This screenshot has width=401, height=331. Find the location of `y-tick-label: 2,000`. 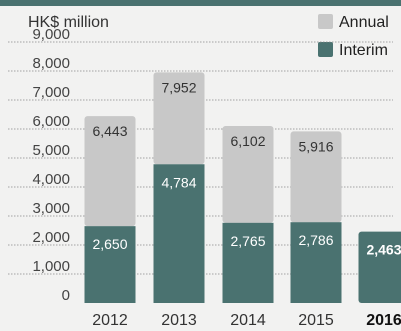

y-tick-label: 2,000 is located at coordinates (51, 237).